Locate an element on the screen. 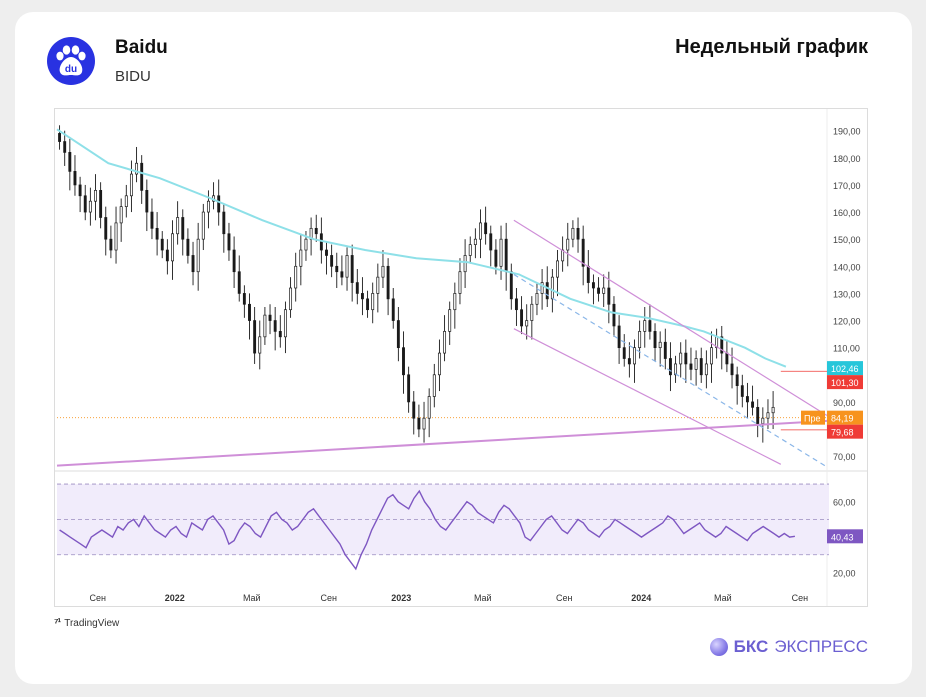 This screenshot has height=697, width=926. rsi-axis-tick: 60,00 is located at coordinates (844, 503).